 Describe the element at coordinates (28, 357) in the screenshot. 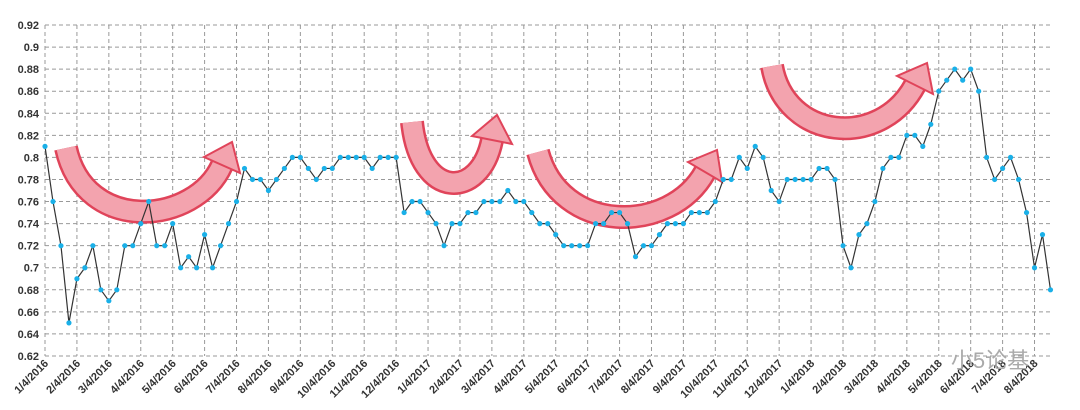

I see `y-tick-label: 0.62` at that location.